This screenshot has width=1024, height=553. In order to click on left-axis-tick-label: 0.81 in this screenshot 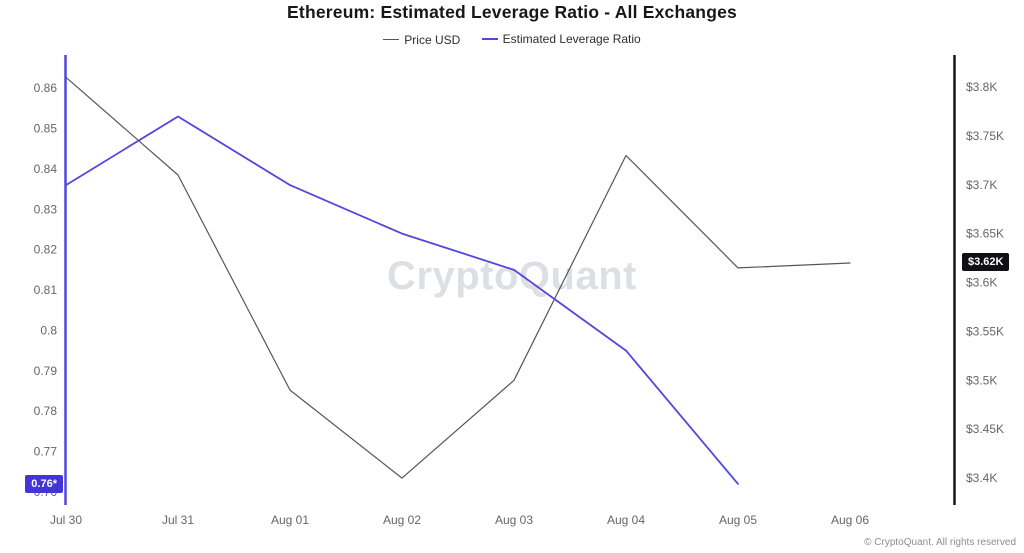, I will do `click(46, 290)`.